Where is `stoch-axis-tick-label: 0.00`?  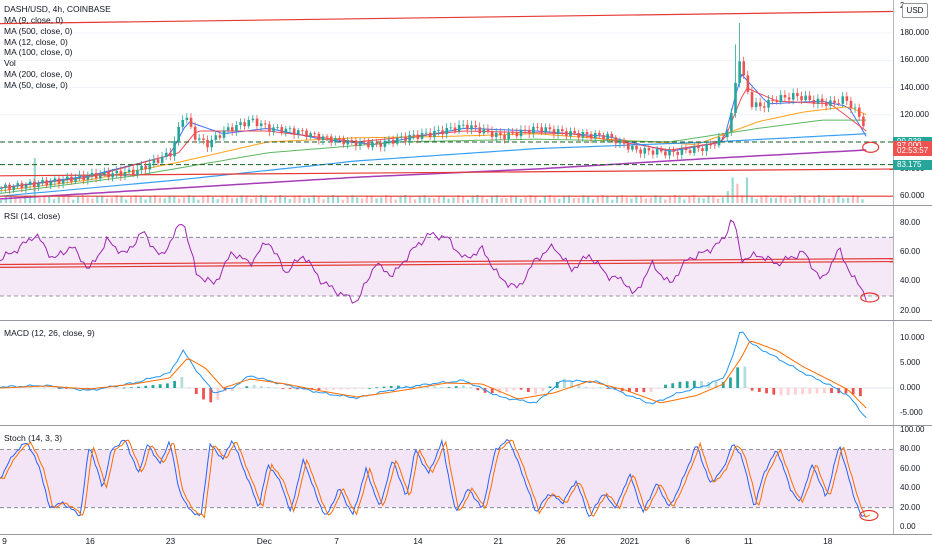
stoch-axis-tick-label: 0.00 is located at coordinates (908, 527).